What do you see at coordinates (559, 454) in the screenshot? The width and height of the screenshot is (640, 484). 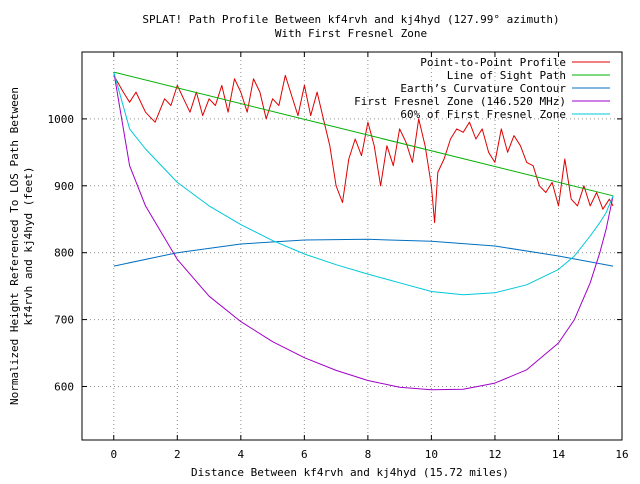 I see `x-tick-label: 14` at bounding box center [559, 454].